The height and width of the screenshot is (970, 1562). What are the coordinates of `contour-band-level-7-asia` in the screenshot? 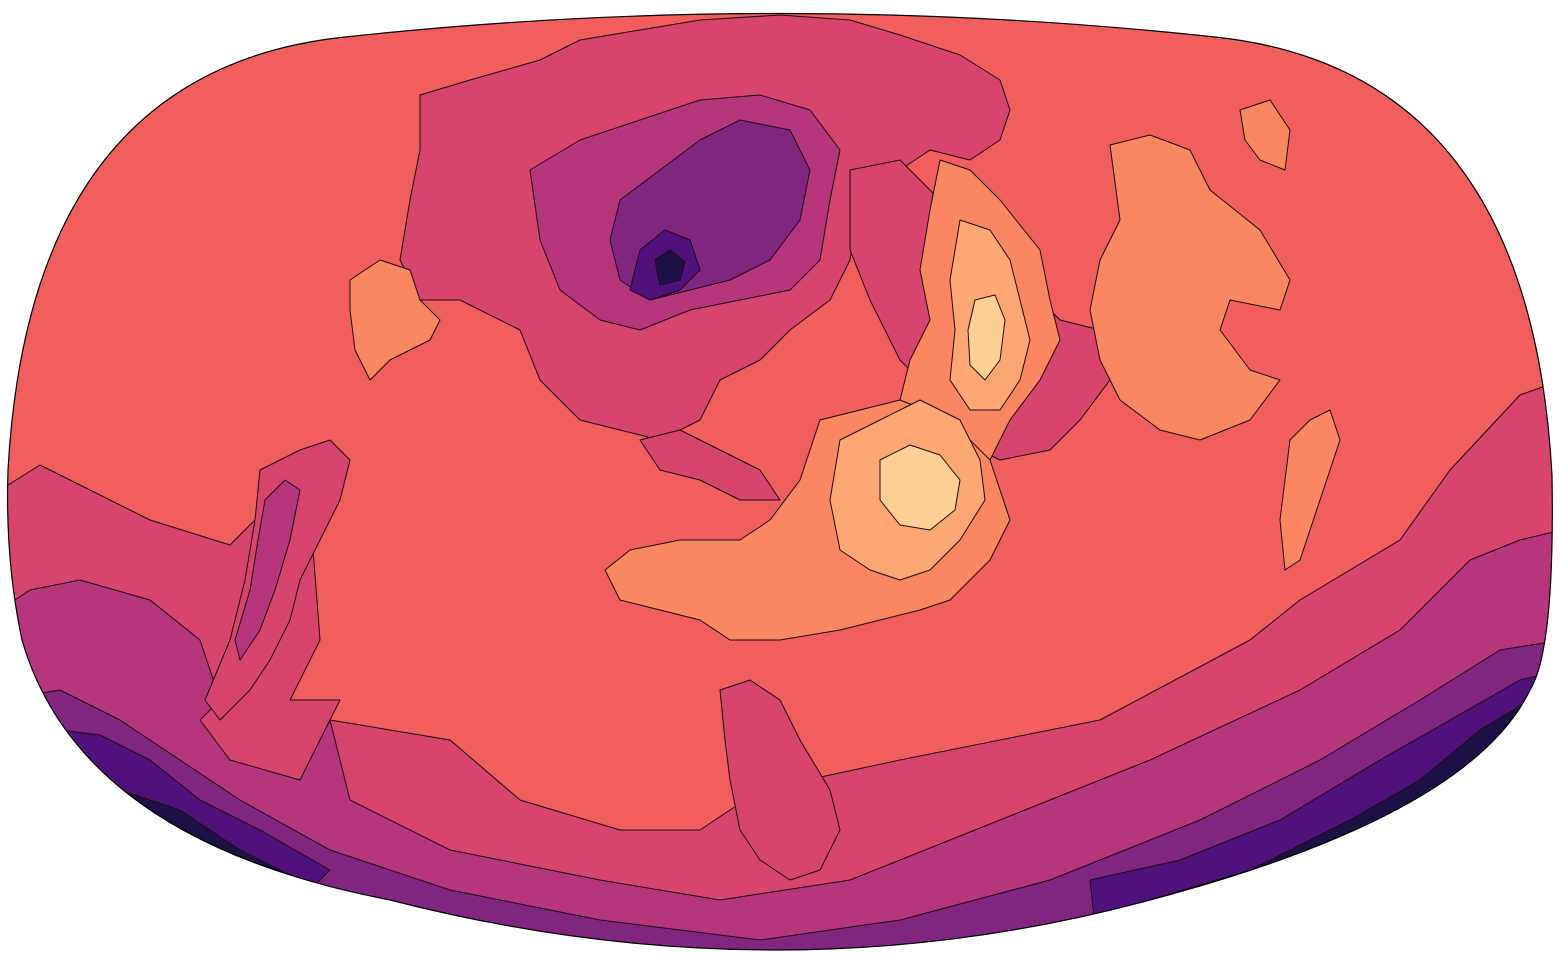 It's located at (1190, 287).